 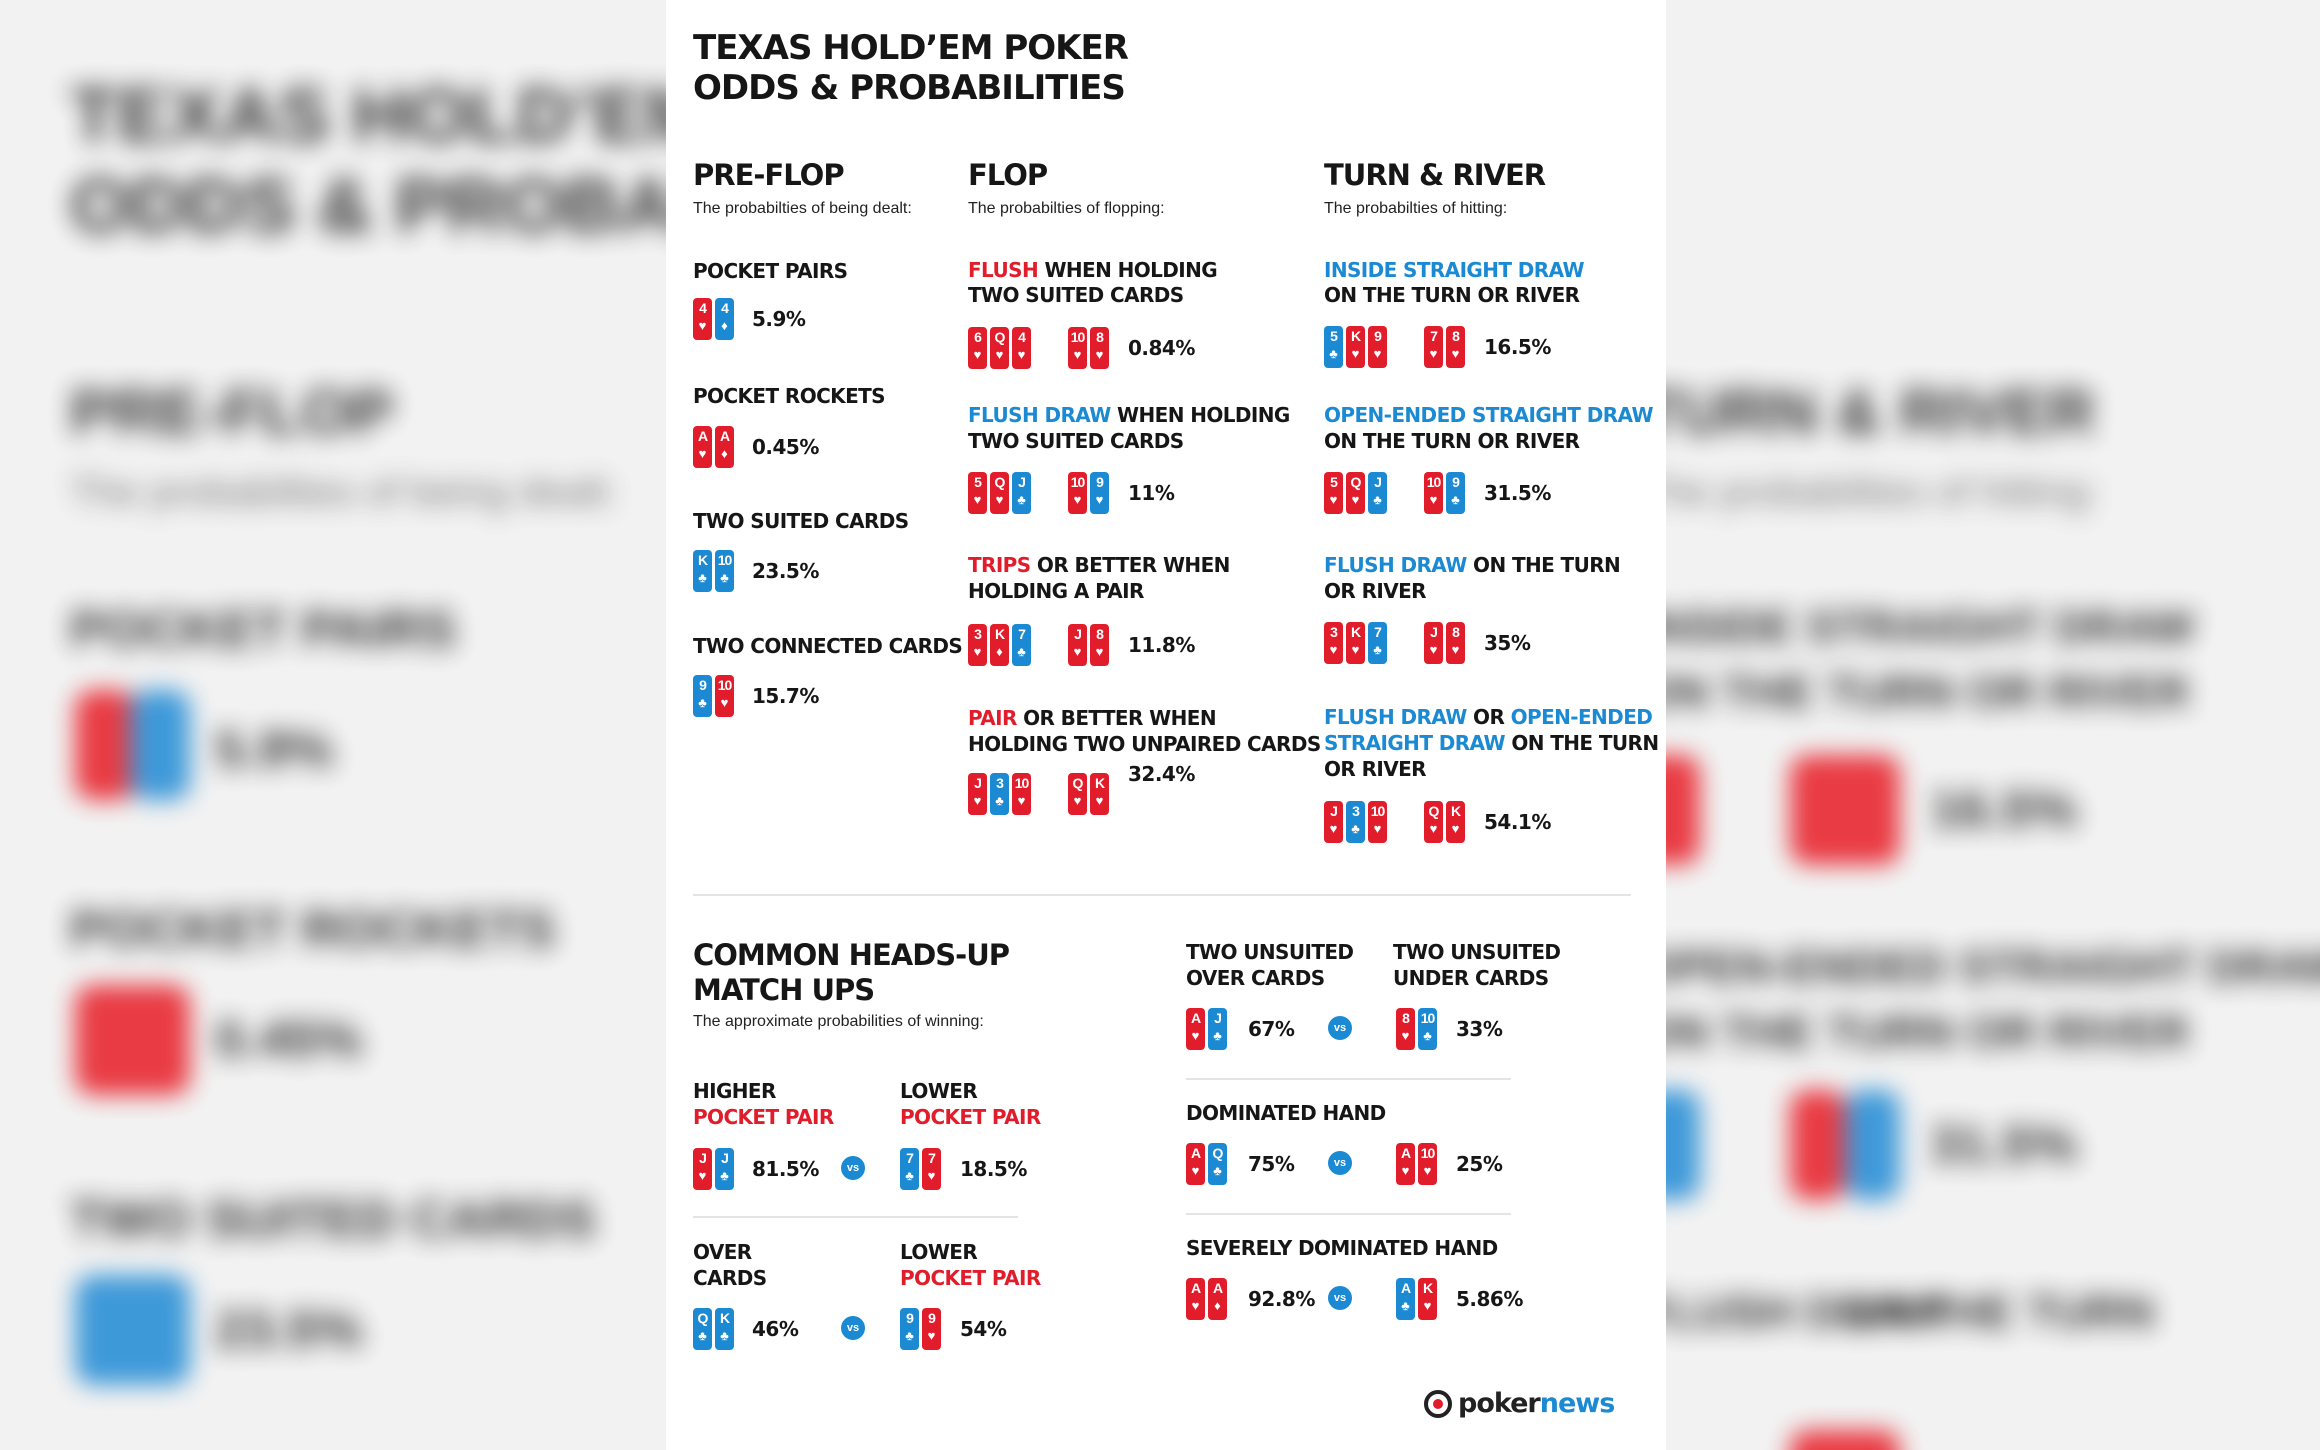 I want to click on board-cards: 3 ♥ K ♦ 7 ♣, so click(x=999, y=645).